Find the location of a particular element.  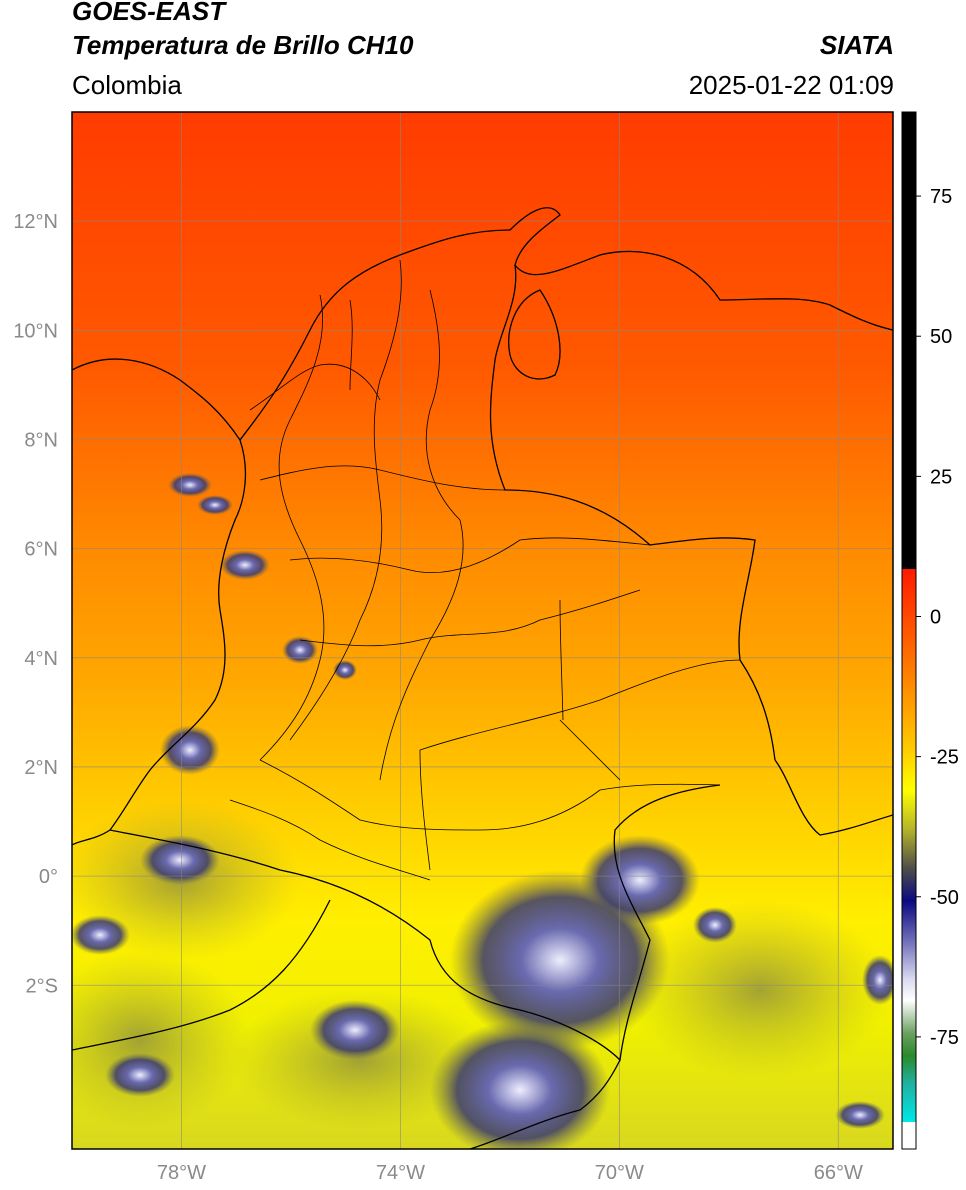

border-peru-ecuador is located at coordinates (201, 975).